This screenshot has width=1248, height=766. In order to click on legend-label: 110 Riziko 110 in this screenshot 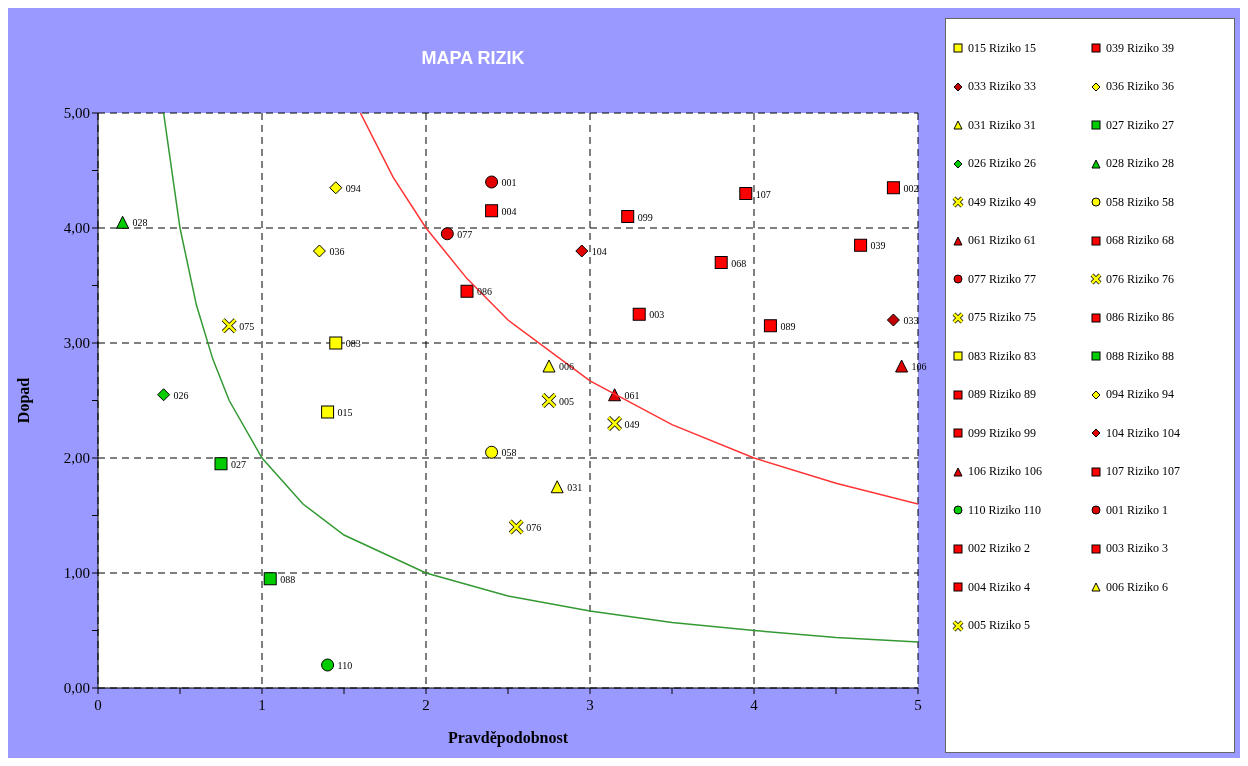, I will do `click(1005, 510)`.